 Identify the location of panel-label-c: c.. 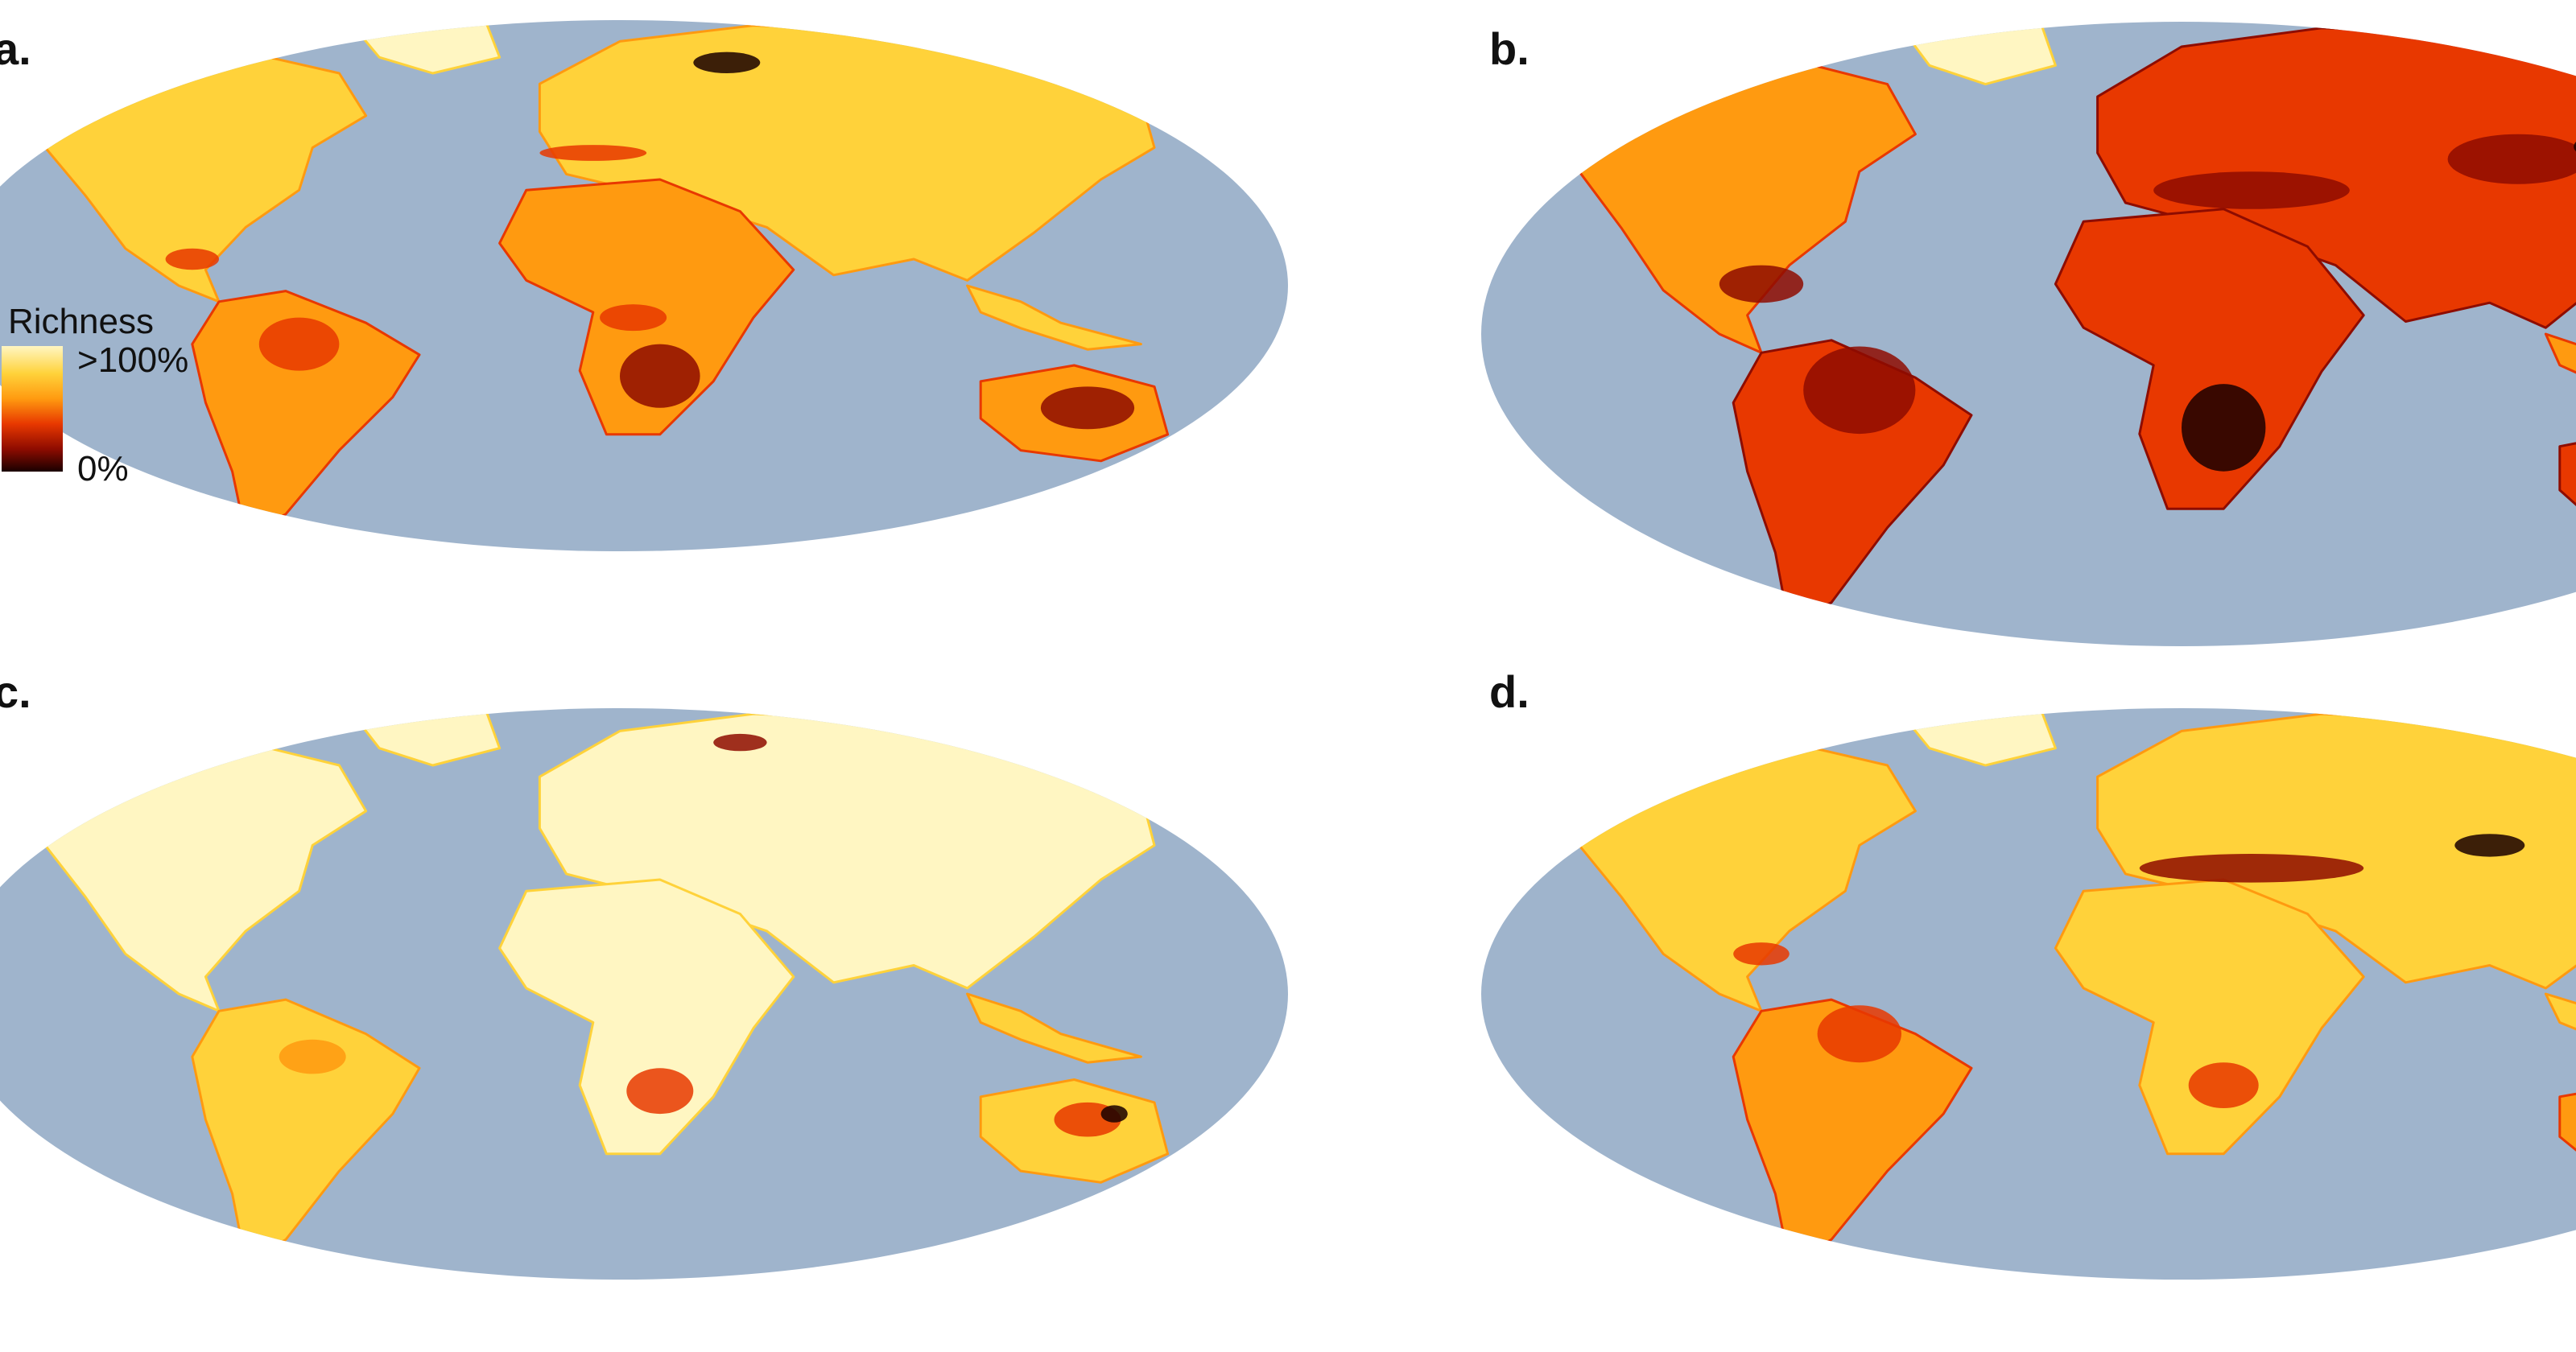
(15, 691).